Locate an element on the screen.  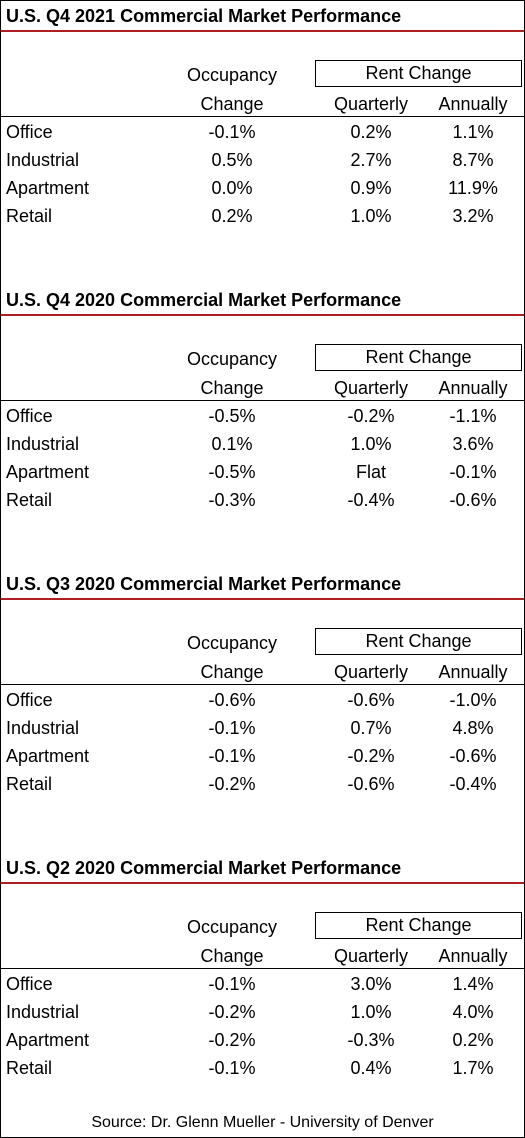
annual-rent-value: -1.0% is located at coordinates (473, 700).